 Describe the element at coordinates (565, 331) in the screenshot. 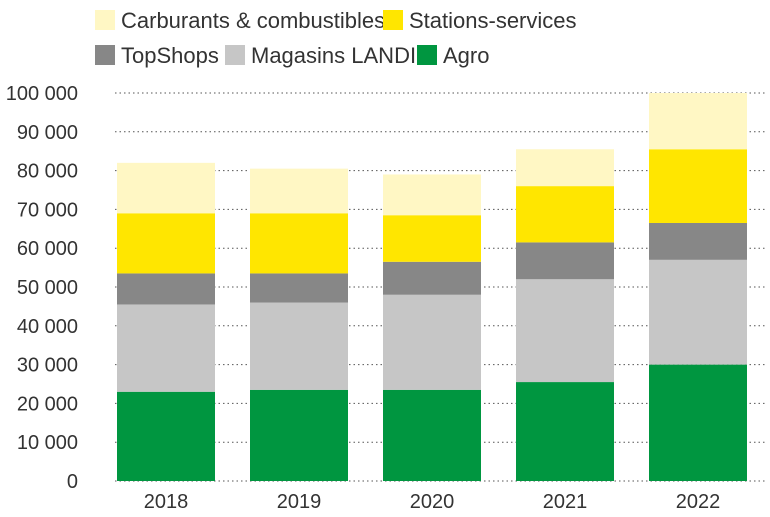

I see `bar-magasins-landi-2021` at that location.